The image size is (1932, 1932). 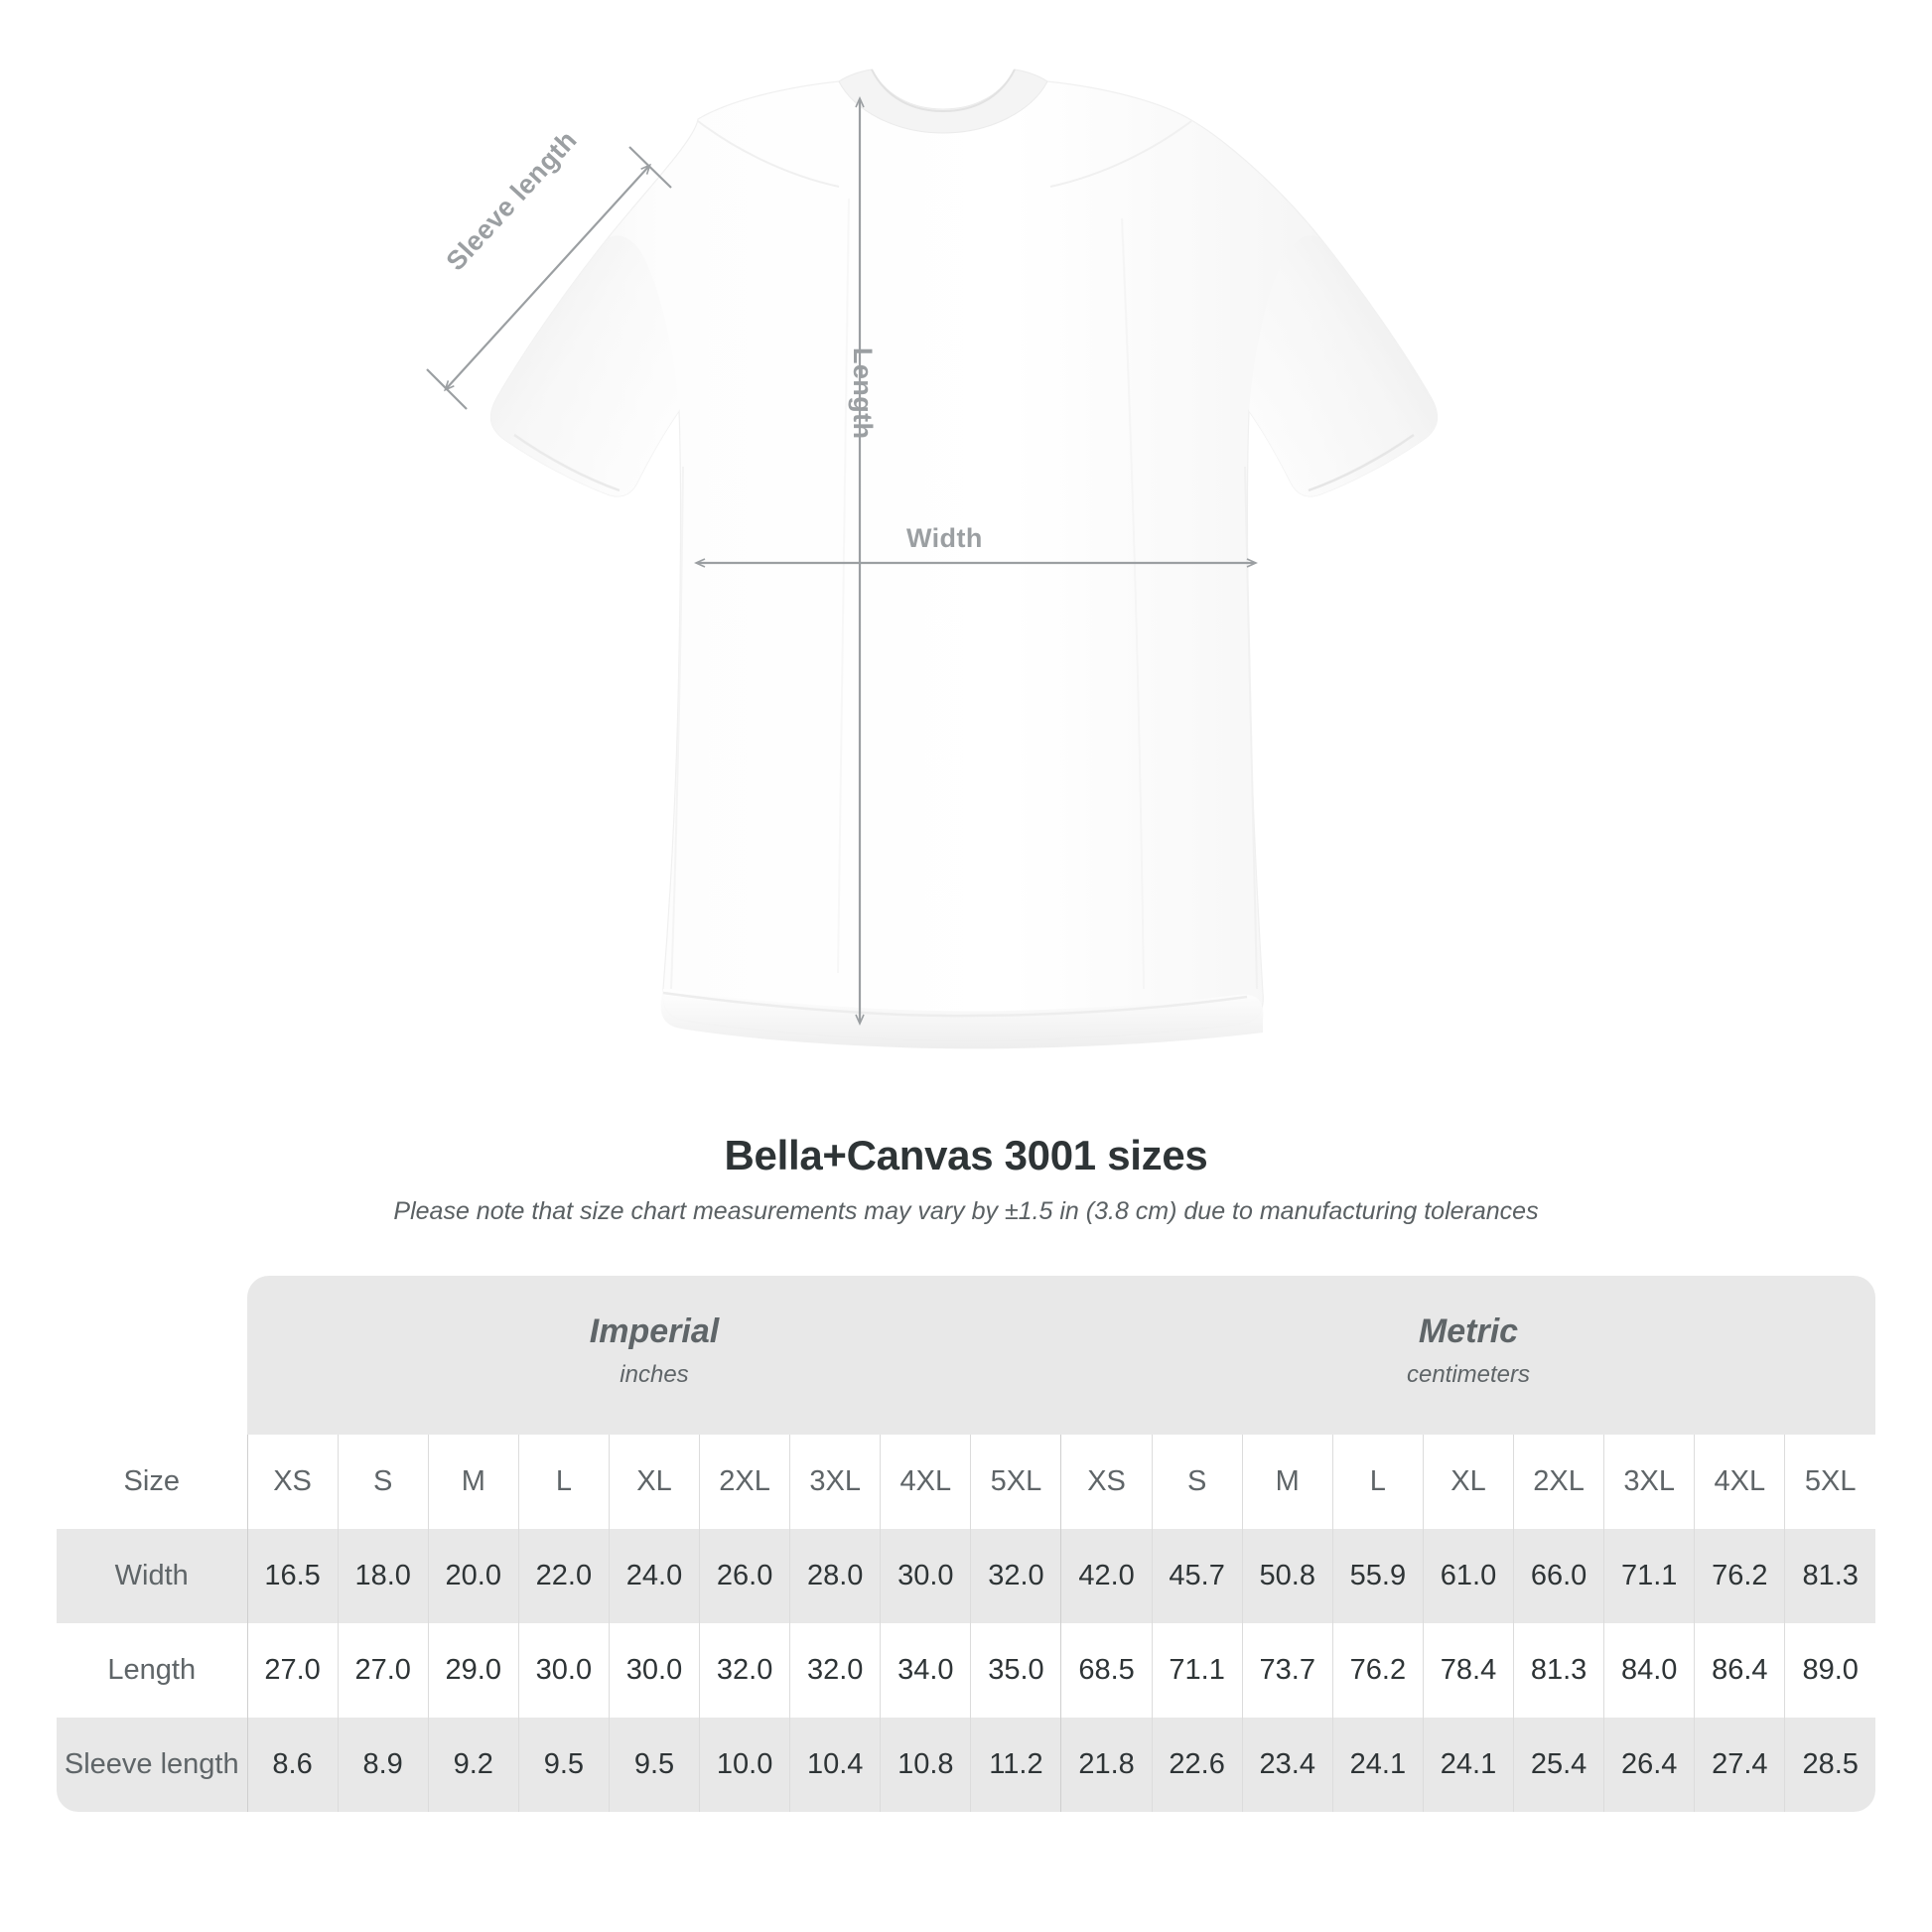 I want to click on unit-header-metric: Metric centimeters, so click(x=1467, y=1355).